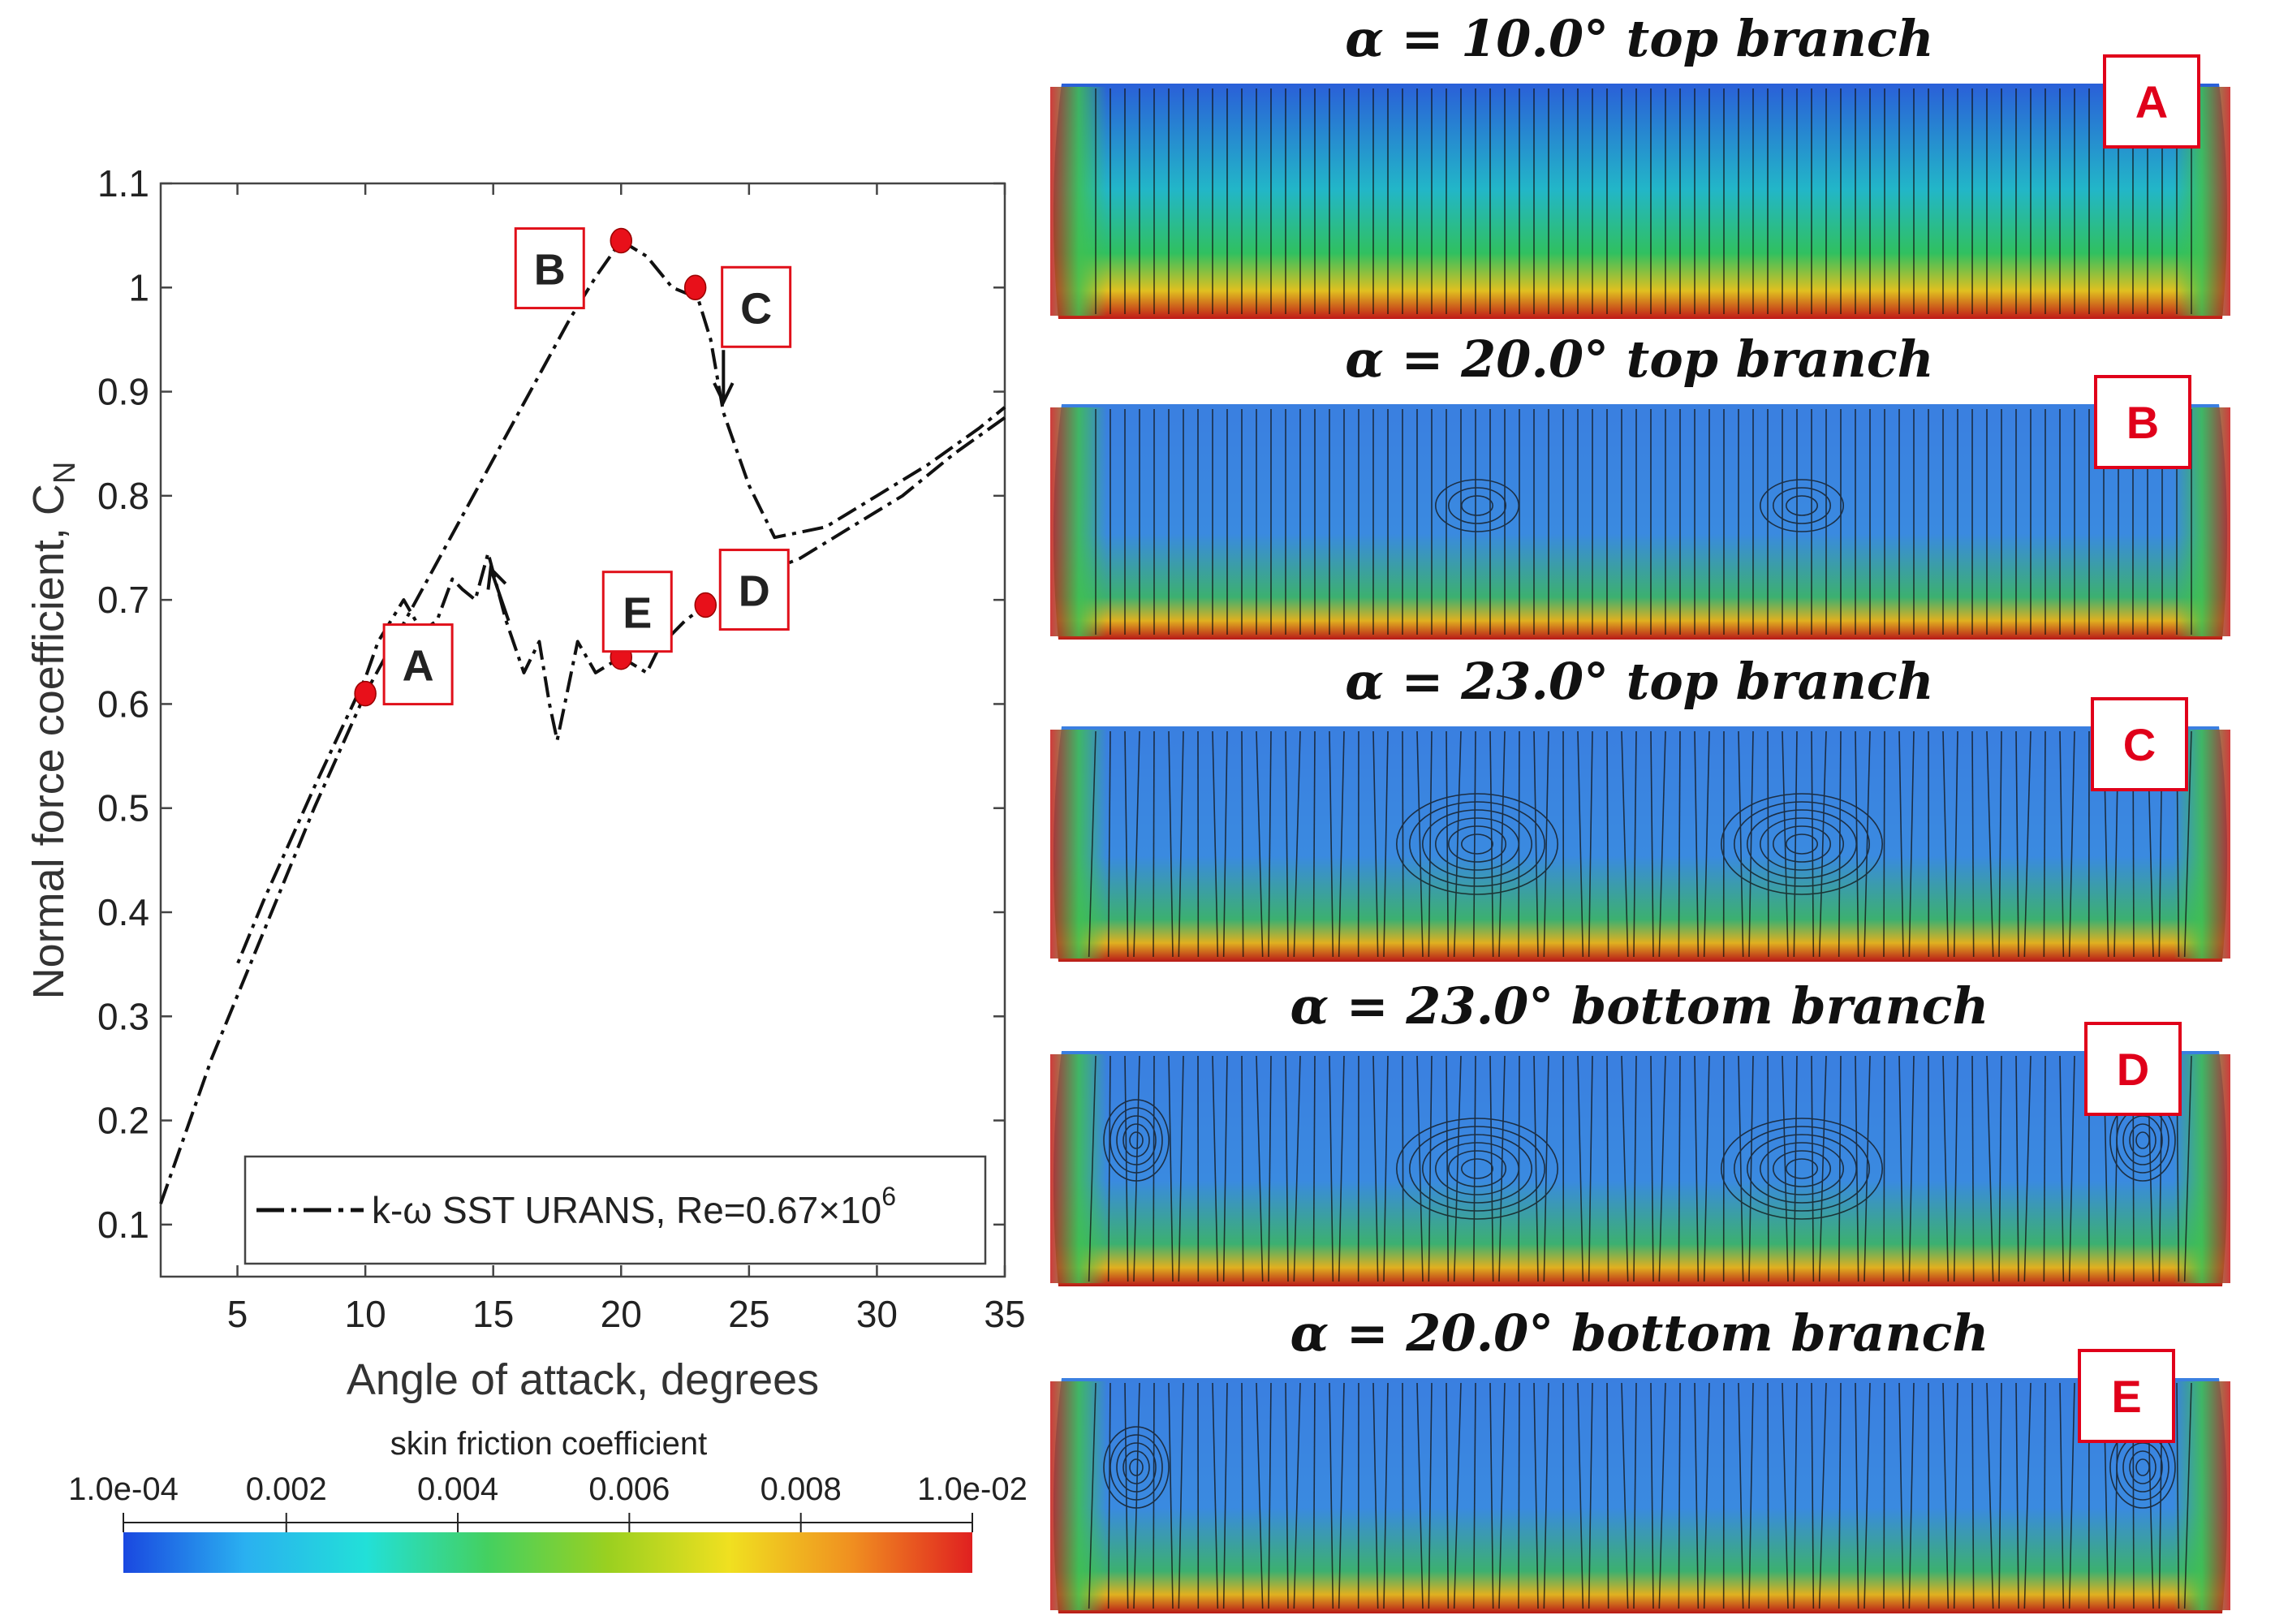 This screenshot has width=2275, height=1624. What do you see at coordinates (748, 1314) in the screenshot?
I see `x-tick-label: 25` at bounding box center [748, 1314].